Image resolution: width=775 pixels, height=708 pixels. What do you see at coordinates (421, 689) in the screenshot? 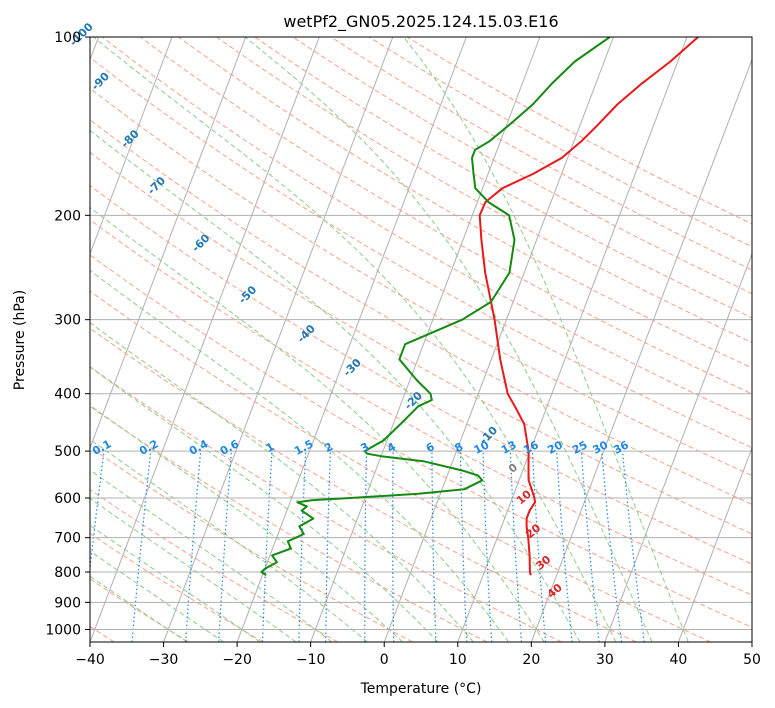
I see `x-axis-label: Temperature (°C)` at bounding box center [421, 689].